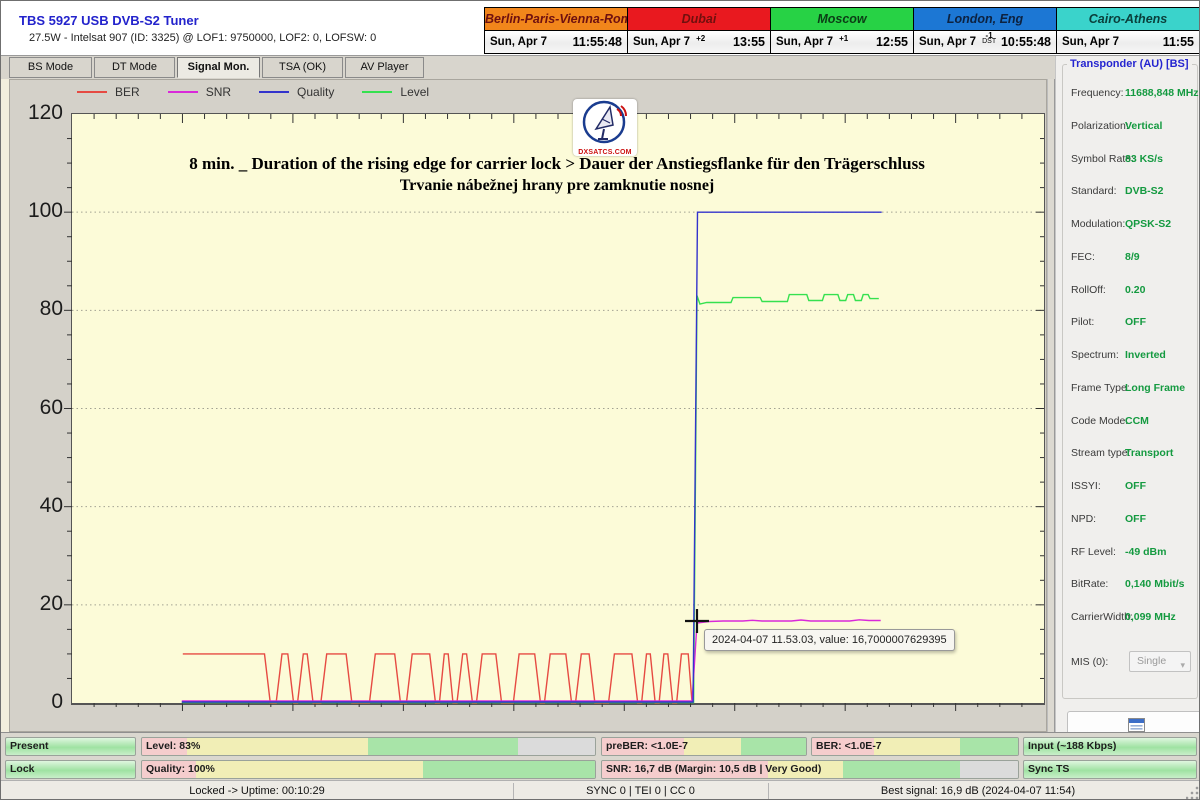 The image size is (1200, 800). I want to click on clock-column-cairo-athens: Cairo-Athens Sun, Apr 7 11:55, so click(1128, 30).